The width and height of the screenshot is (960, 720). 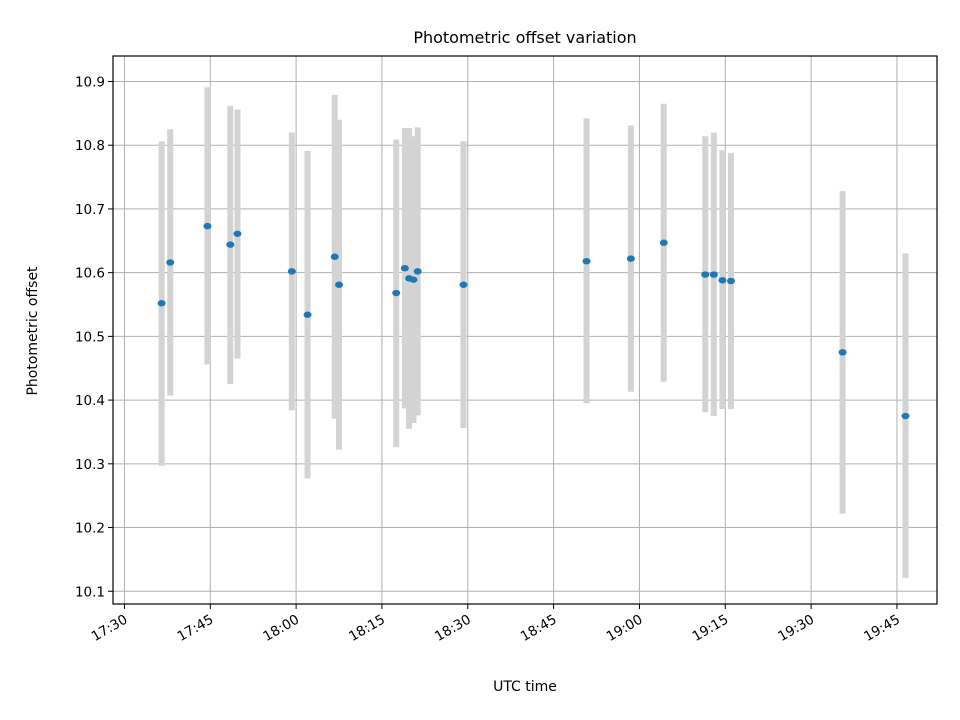 What do you see at coordinates (33, 331) in the screenshot?
I see `y-axis-label: Photometric offset` at bounding box center [33, 331].